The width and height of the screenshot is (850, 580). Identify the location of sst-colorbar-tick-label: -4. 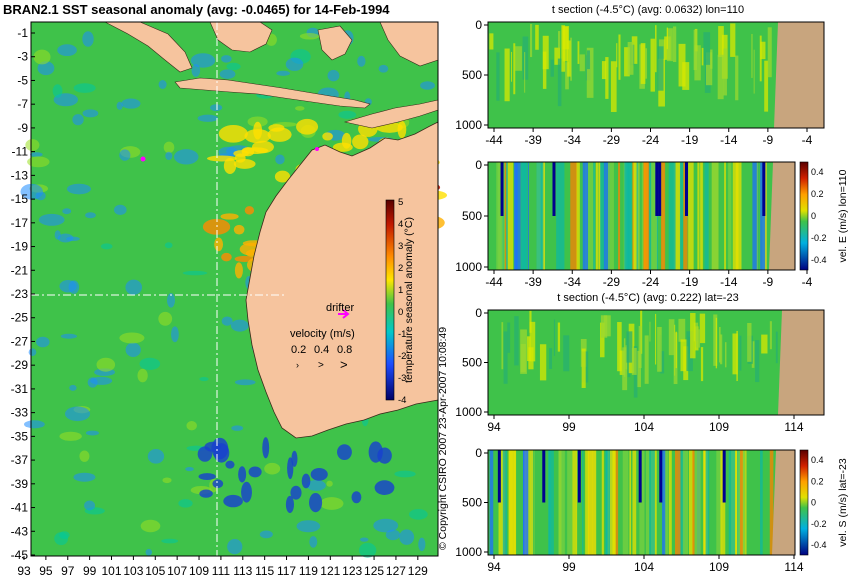
(402, 400).